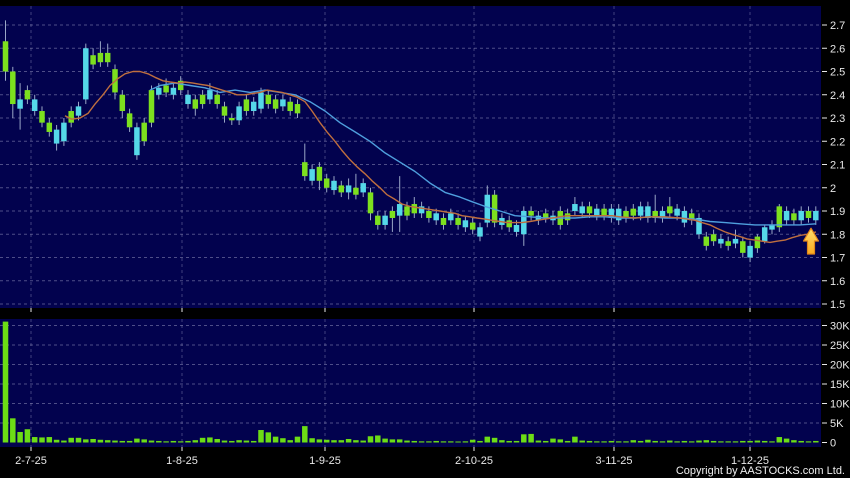 The width and height of the screenshot is (850, 478). I want to click on svg-text: 15K, so click(840, 385).